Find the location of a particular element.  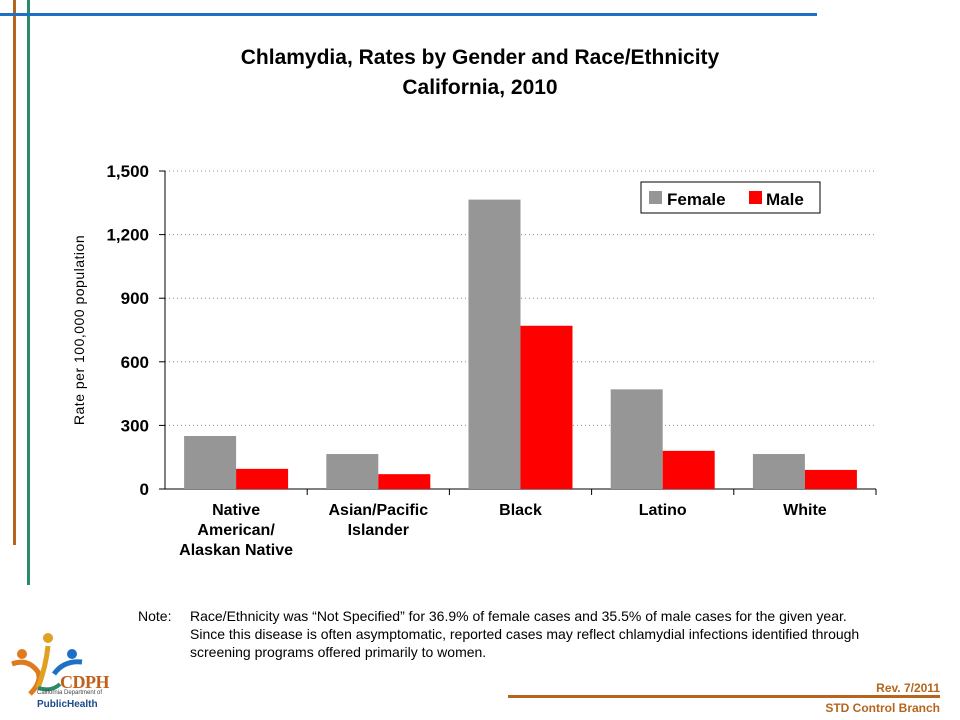

y-tick-label: 600 is located at coordinates (135, 362).